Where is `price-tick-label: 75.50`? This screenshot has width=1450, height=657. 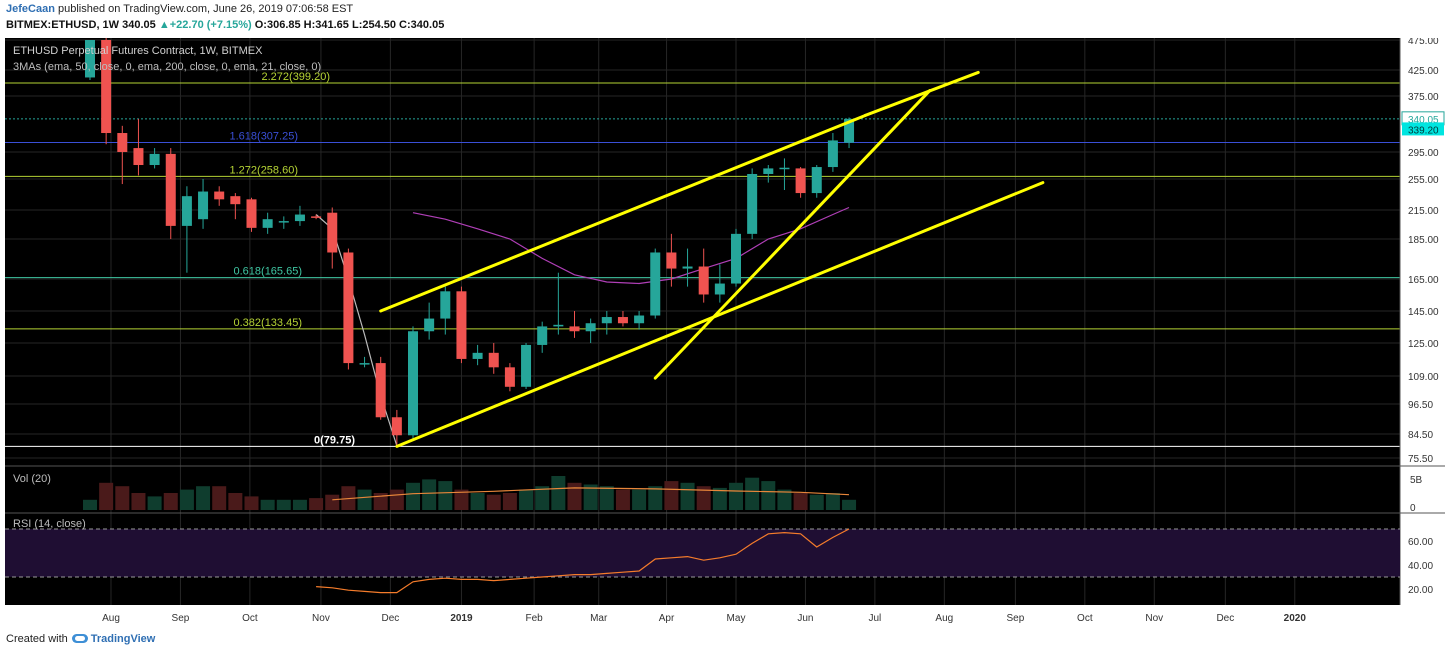 price-tick-label: 75.50 is located at coordinates (1420, 459).